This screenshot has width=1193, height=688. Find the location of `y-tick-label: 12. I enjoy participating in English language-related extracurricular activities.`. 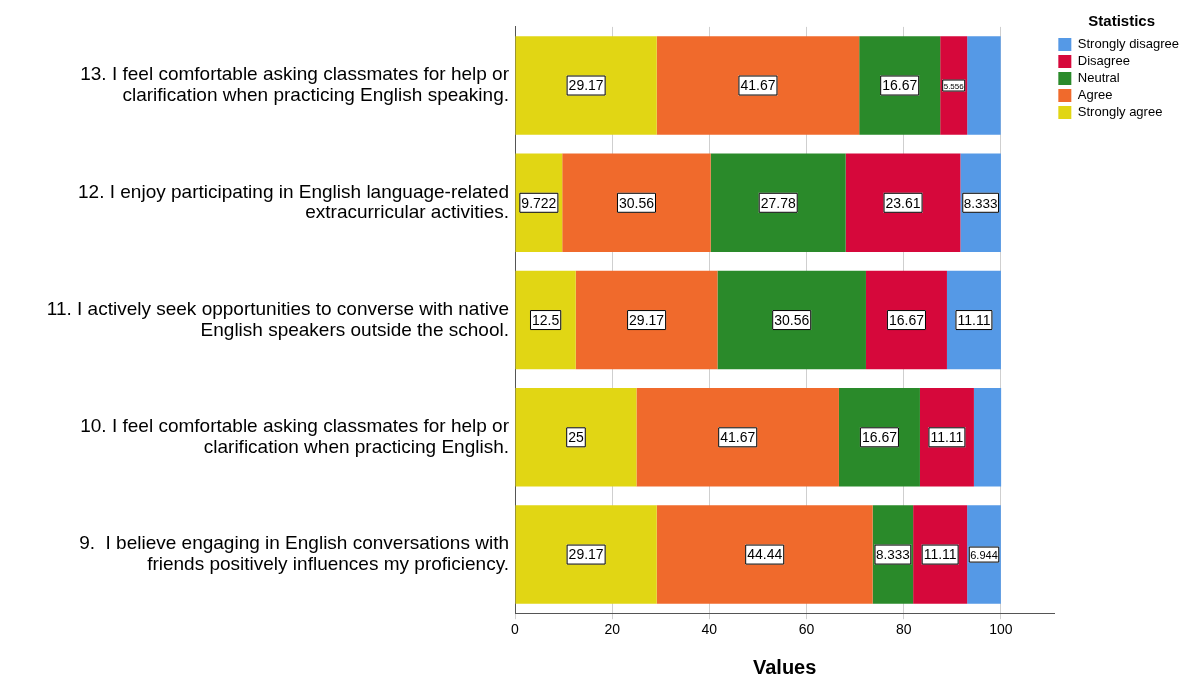

y-tick-label: 12. I enjoy participating in English language-related extracurricular activities. is located at coordinates (293, 201).